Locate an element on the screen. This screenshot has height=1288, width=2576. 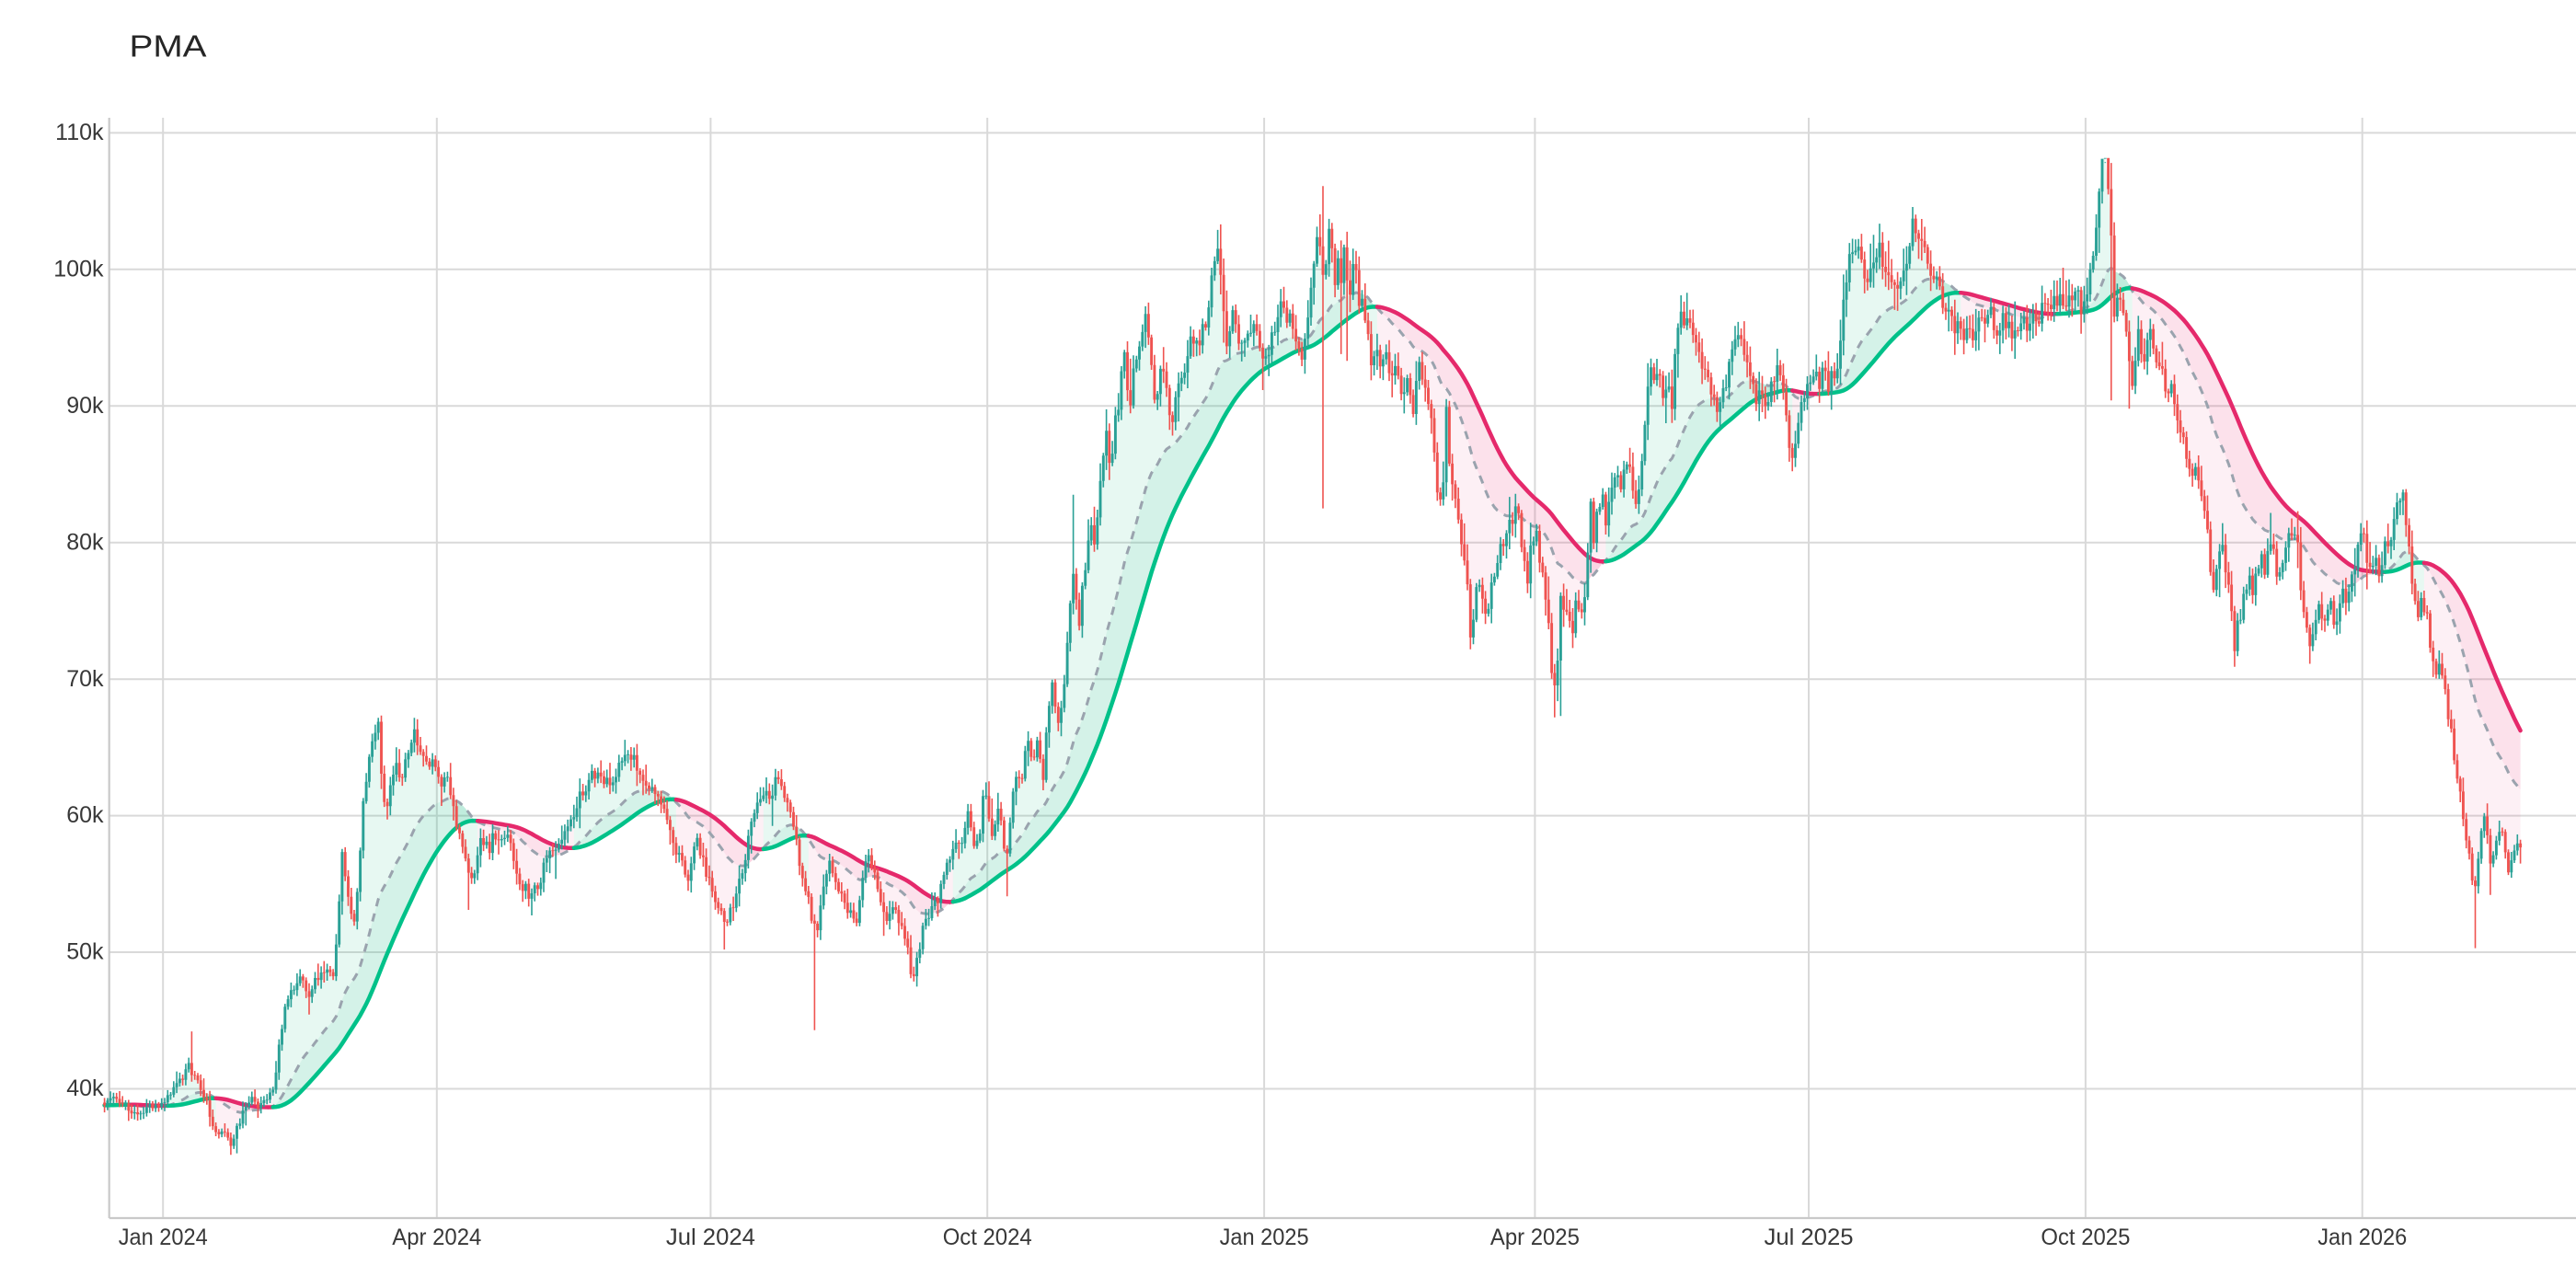
svg-text: 70k is located at coordinates (85, 679).